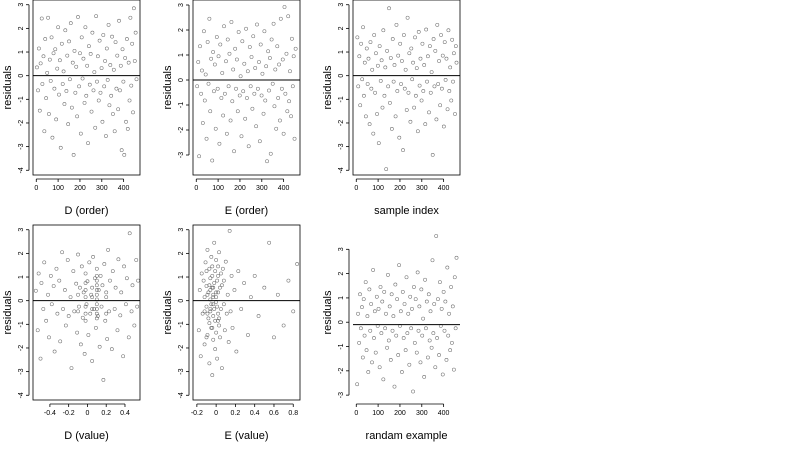 Image resolution: width=800 pixels, height=450 pixels. Describe the element at coordinates (181, 253) in the screenshot. I see `y-tick-label: 2` at that location.